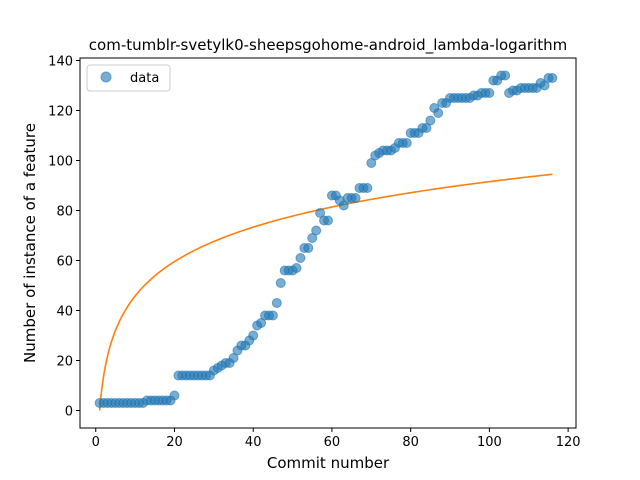  Describe the element at coordinates (332, 442) in the screenshot. I see `x-tick-label: 60` at that location.